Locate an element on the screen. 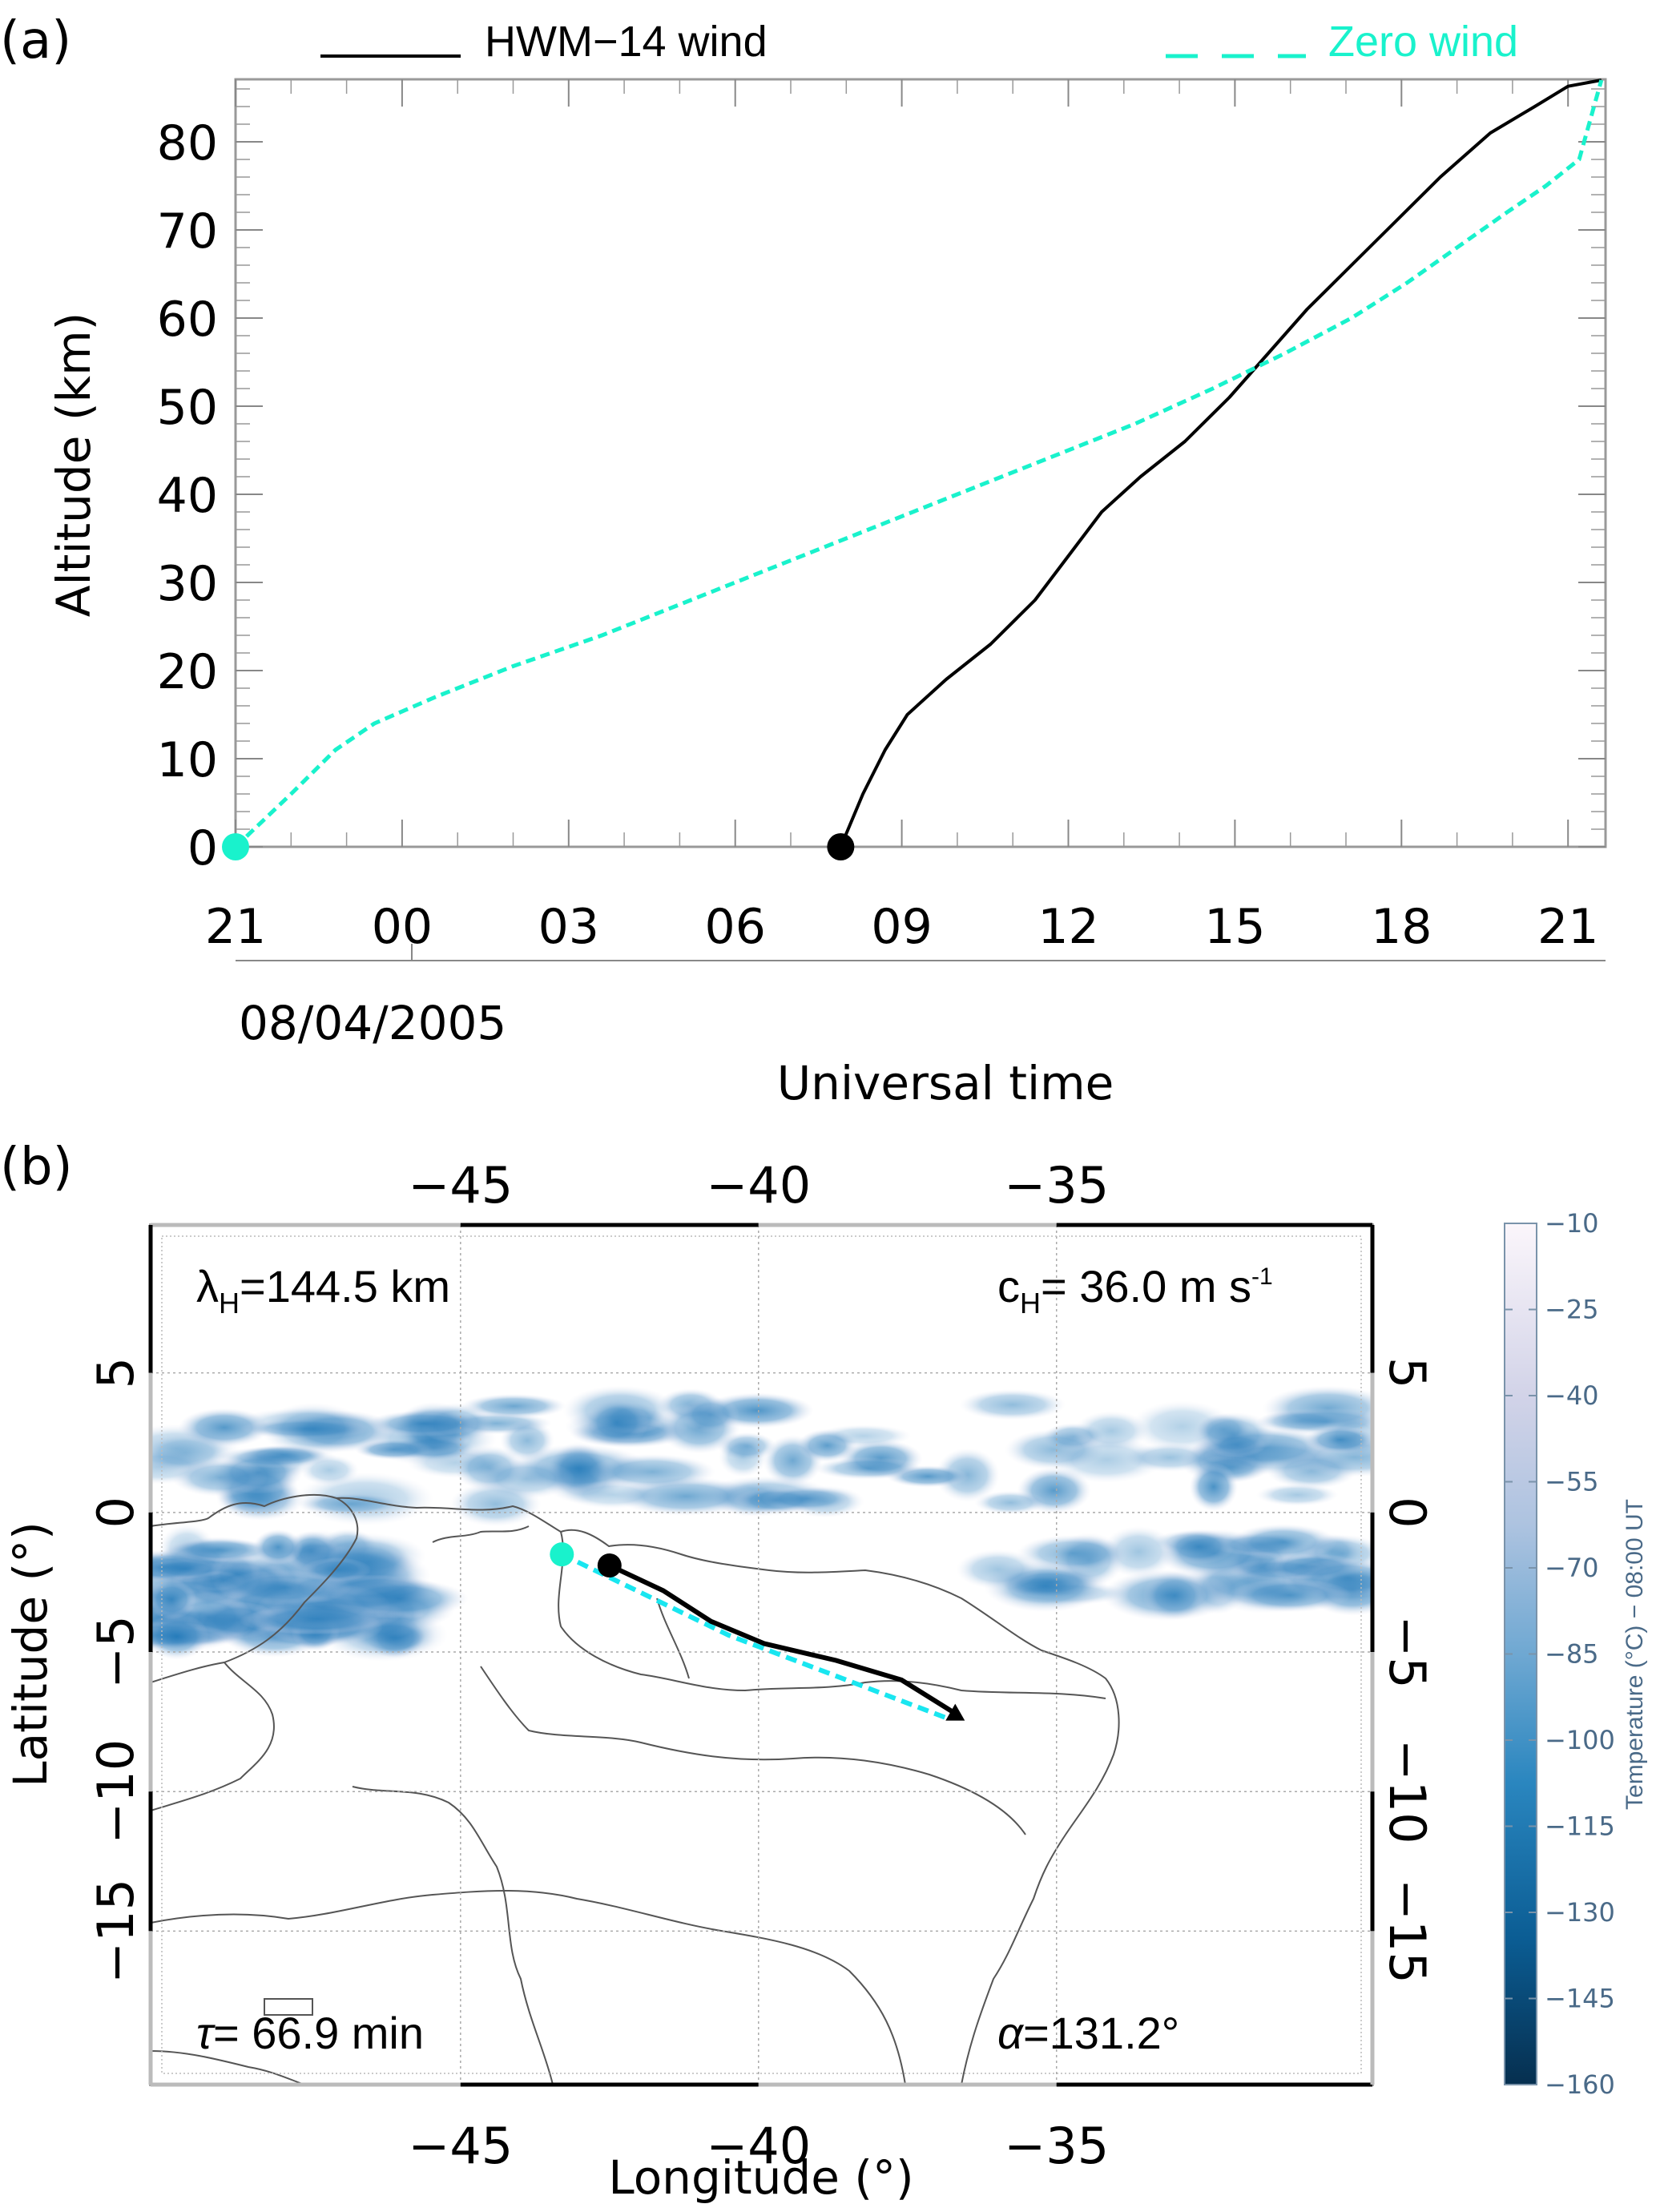 The width and height of the screenshot is (1656, 2212). y-axis-title-a: Altitude (km) is located at coordinates (73, 464).